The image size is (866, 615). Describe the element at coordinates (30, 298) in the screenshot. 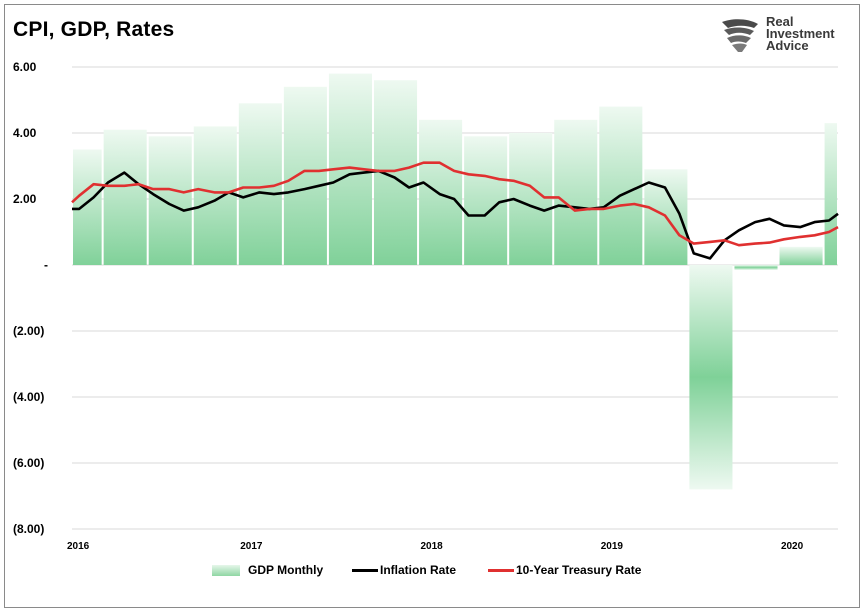

I see `y-axis-ticks: 6.00 4.00 2.00 - (2.00) (4.00) (6.00) (8.00)` at that location.